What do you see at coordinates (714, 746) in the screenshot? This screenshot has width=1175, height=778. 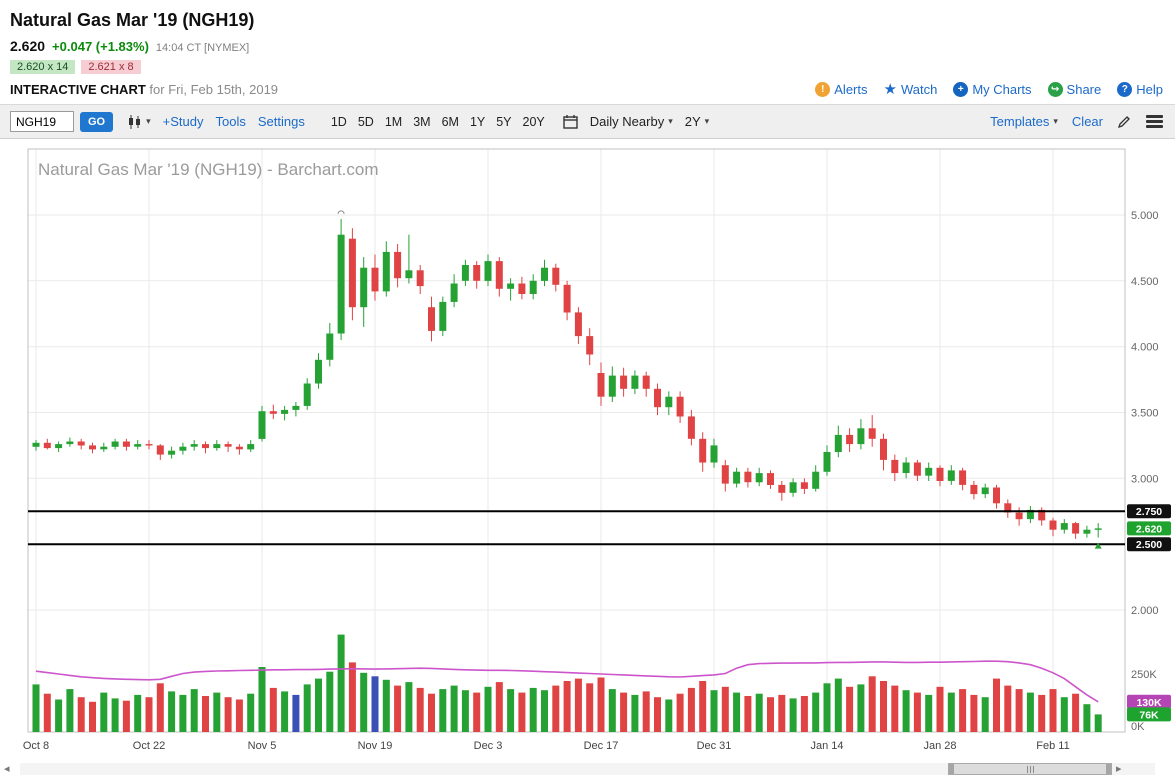 I see `svg-text: Dec 31` at bounding box center [714, 746].